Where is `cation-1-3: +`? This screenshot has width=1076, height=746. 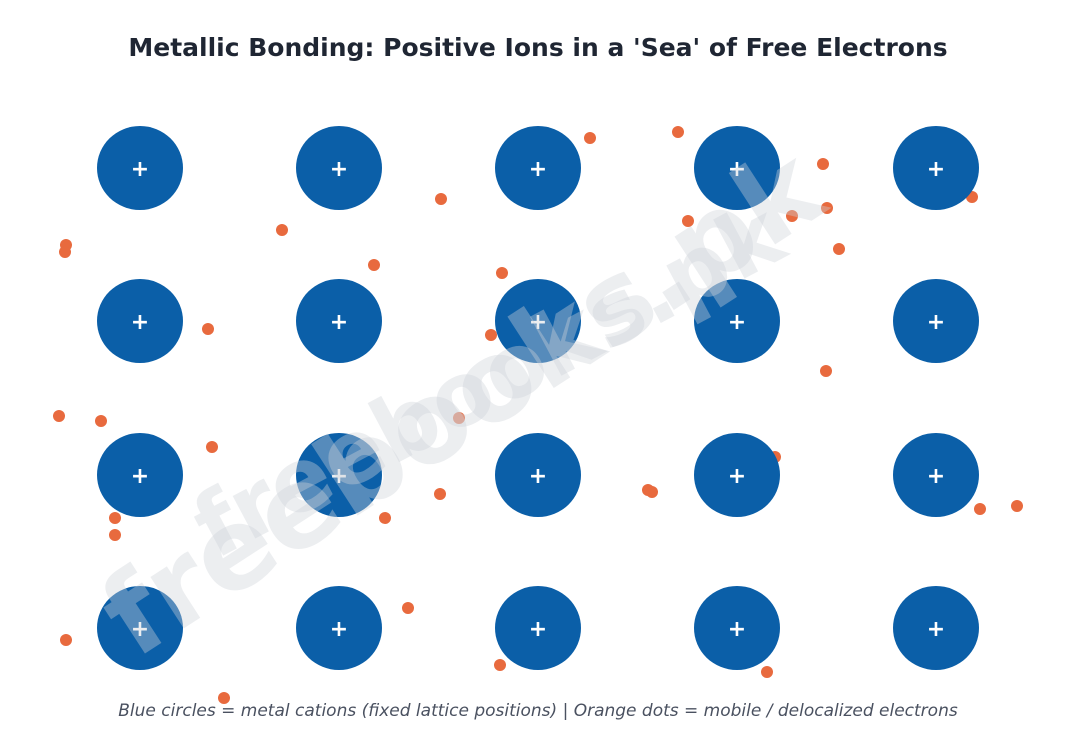 cation-1-3: + is located at coordinates (538, 168).